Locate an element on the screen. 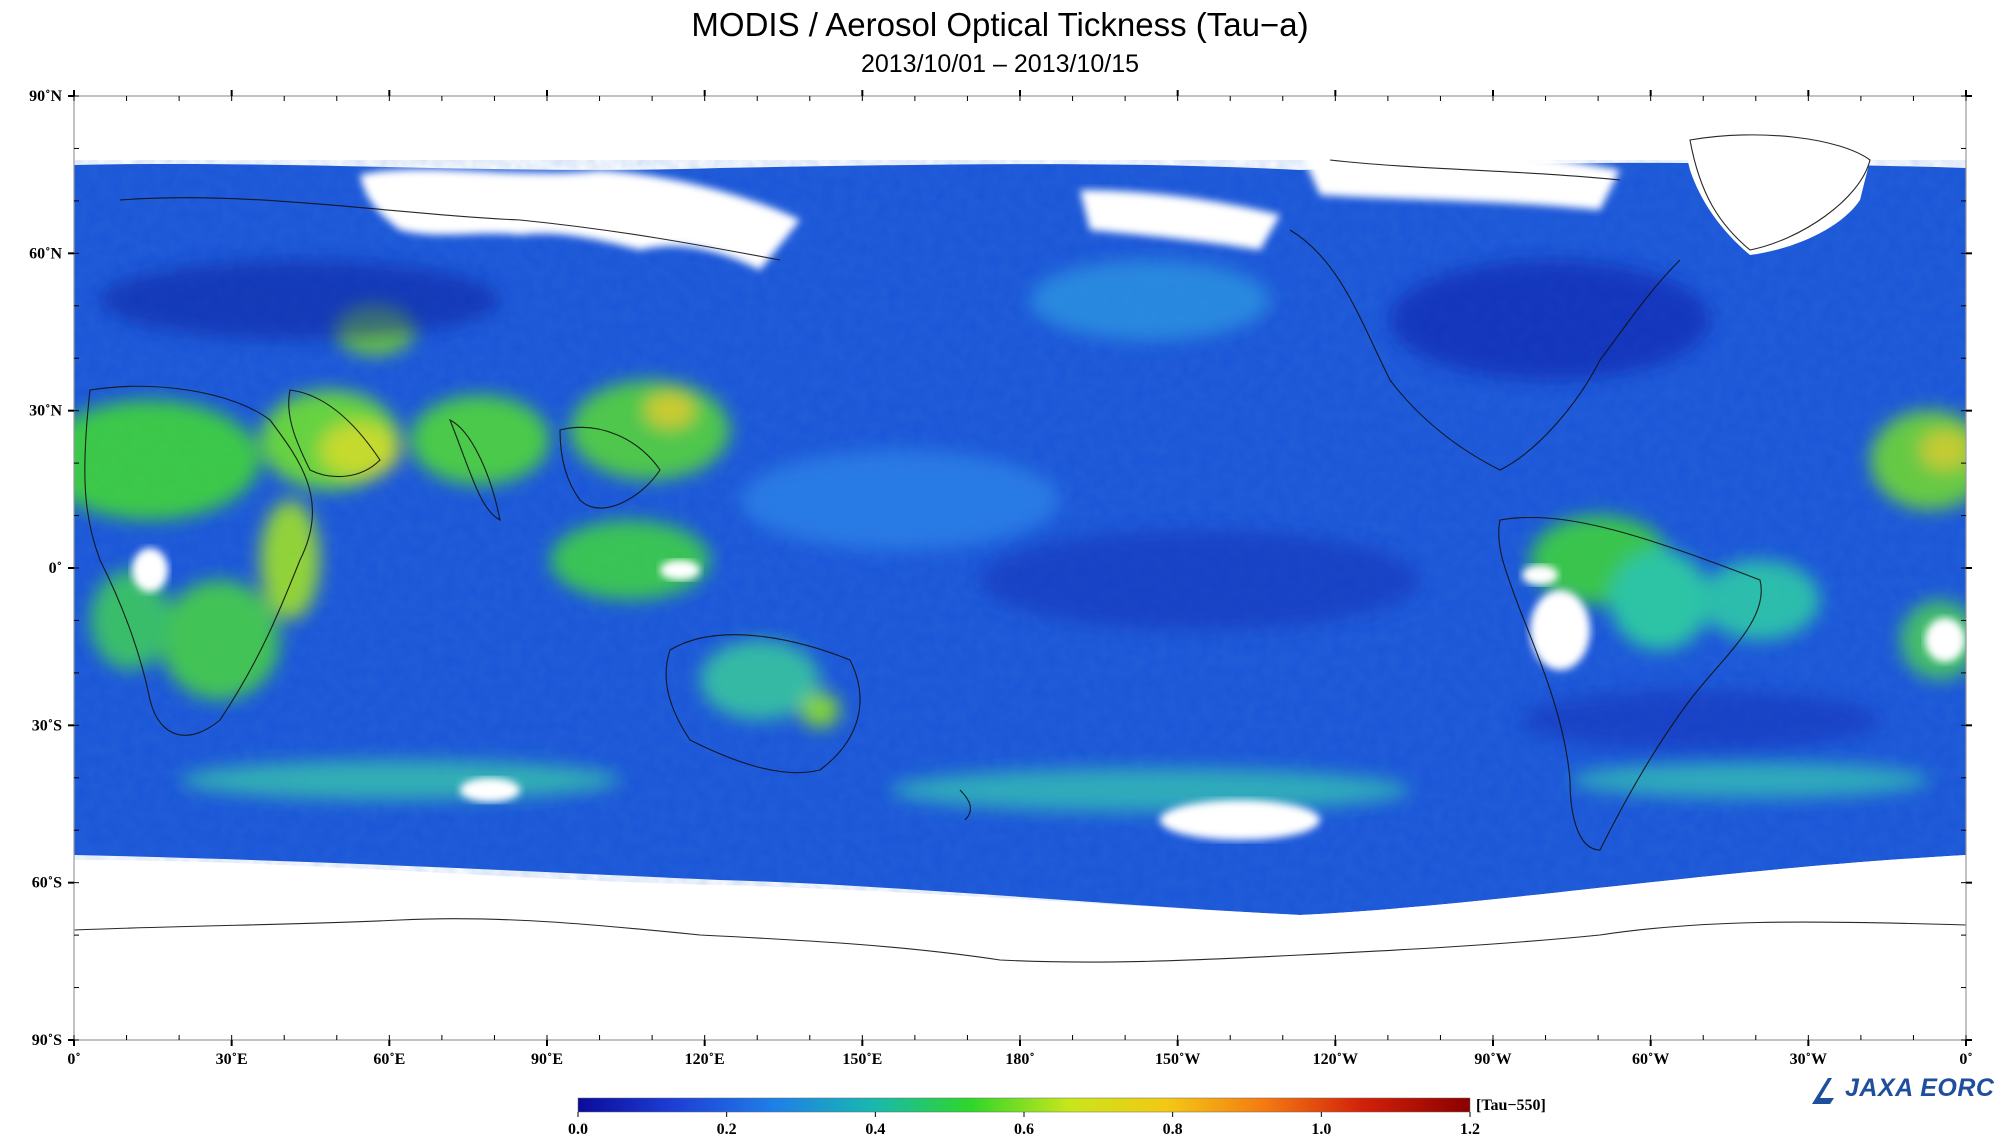  colorbar: 0.0 0.2 0.4 0.6 0.8 1.0 1.2 [Tau−550] is located at coordinates (1057, 1116).